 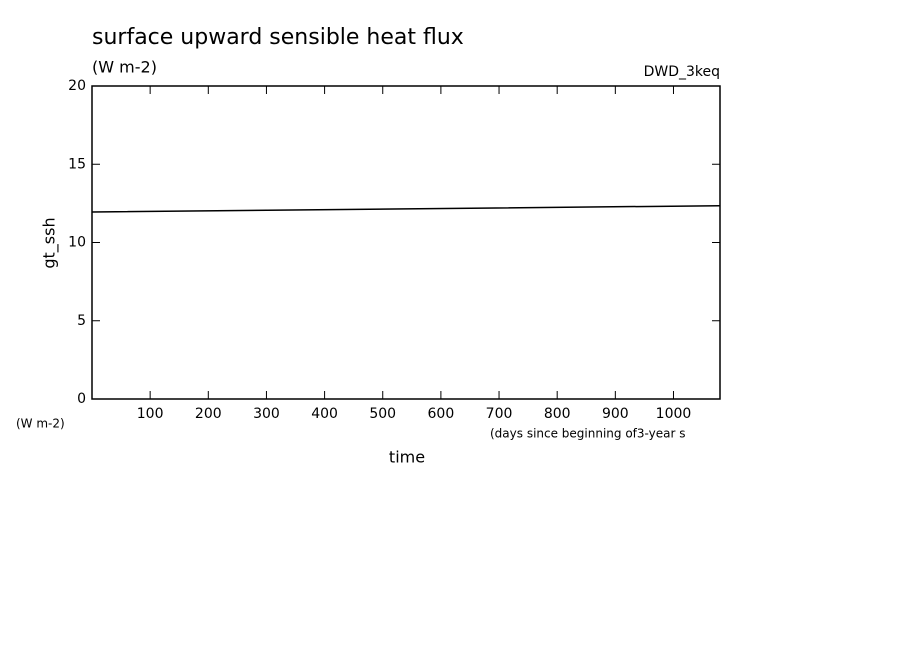 What do you see at coordinates (499, 414) in the screenshot?
I see `x-tick-label: 700` at bounding box center [499, 414].